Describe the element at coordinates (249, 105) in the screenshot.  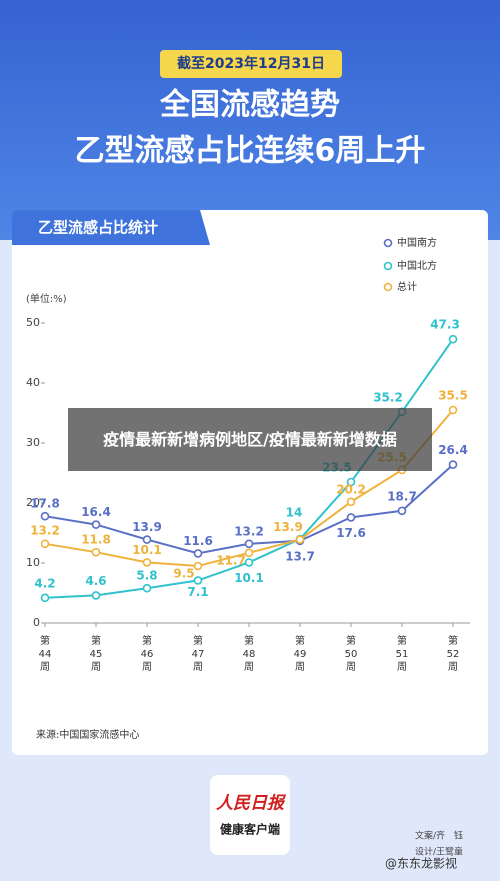
I see `title-line: 全国流感趋势` at that location.